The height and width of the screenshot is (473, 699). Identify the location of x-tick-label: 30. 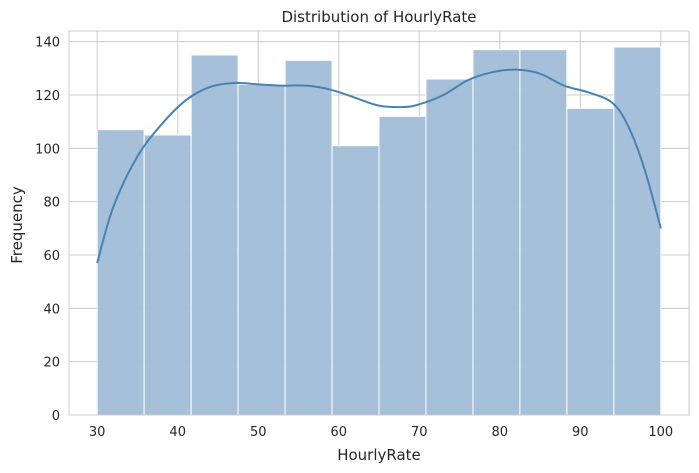
(97, 432).